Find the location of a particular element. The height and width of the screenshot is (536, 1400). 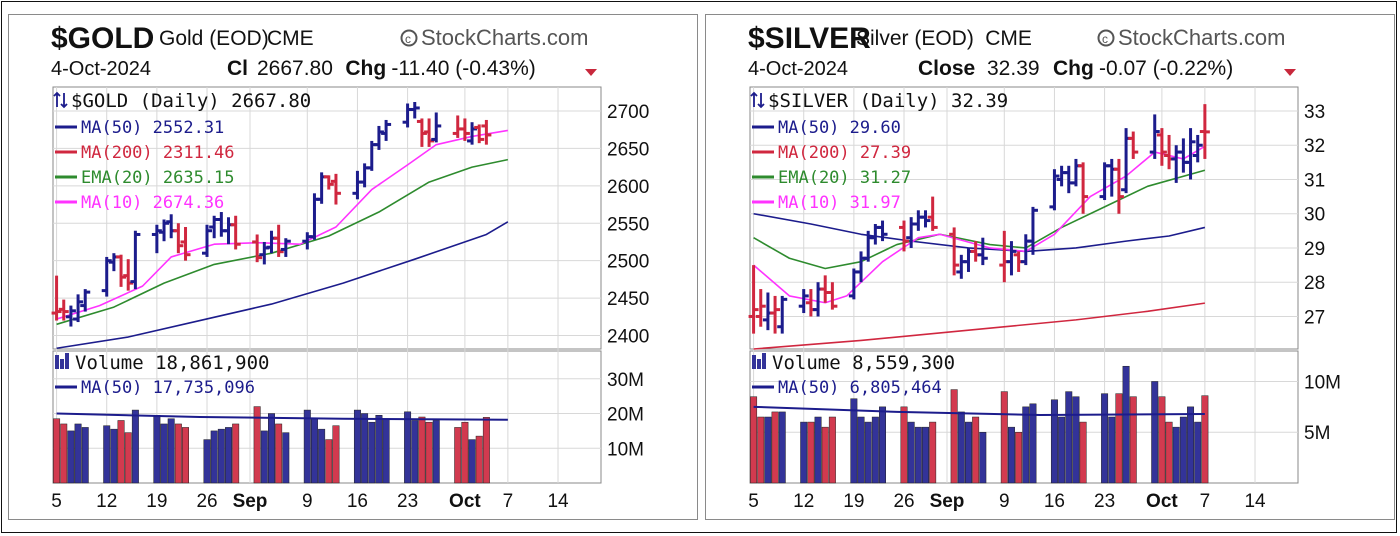

price-tick-label: 2400 is located at coordinates (628, 337).